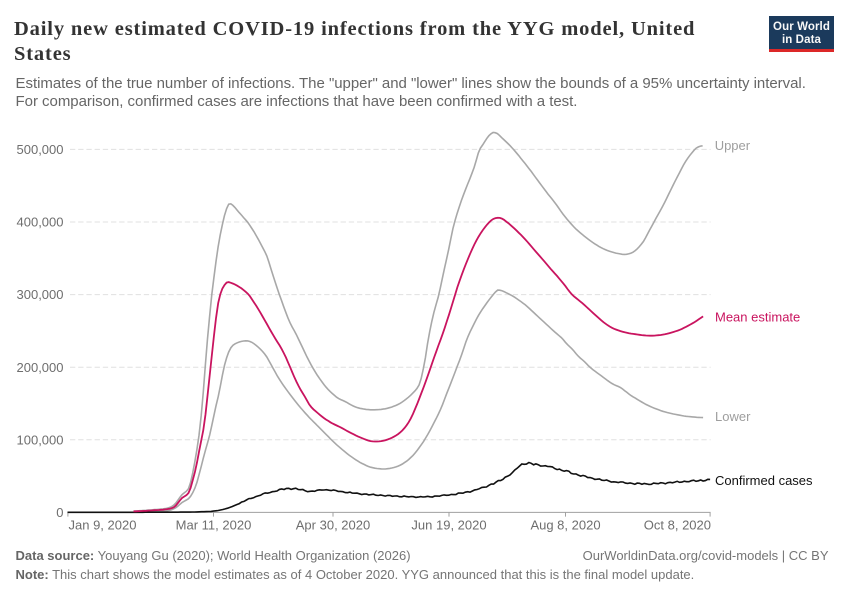 This screenshot has width=850, height=600. What do you see at coordinates (214, 525) in the screenshot?
I see `svg-text: Mar 11, 2020` at bounding box center [214, 525].